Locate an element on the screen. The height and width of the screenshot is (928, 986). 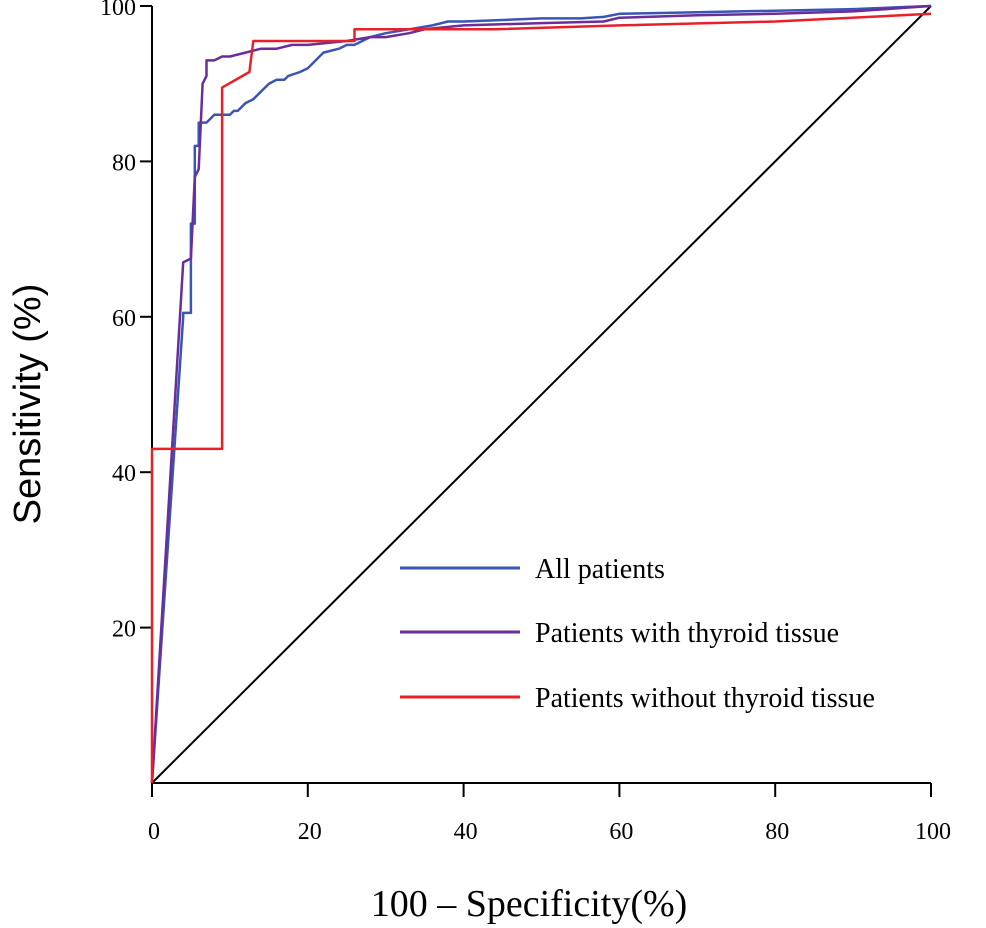
y-tick-label: 40 is located at coordinates (124, 474).